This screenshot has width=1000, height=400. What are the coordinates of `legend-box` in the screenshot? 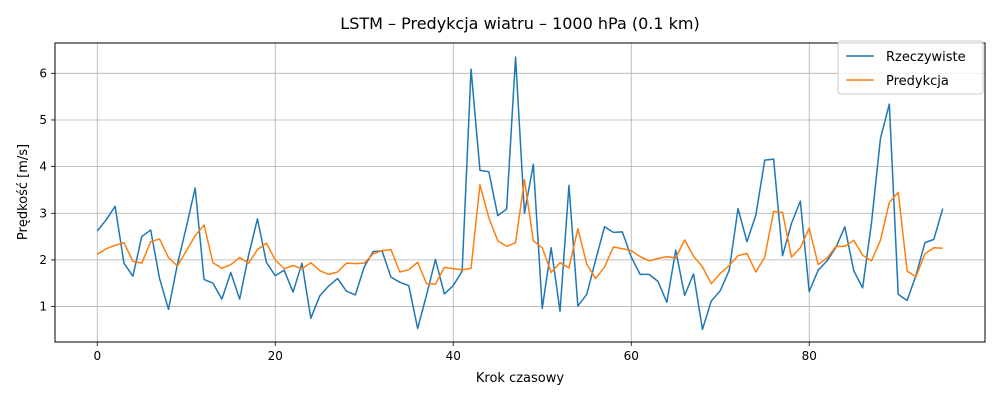 It's located at (910, 67).